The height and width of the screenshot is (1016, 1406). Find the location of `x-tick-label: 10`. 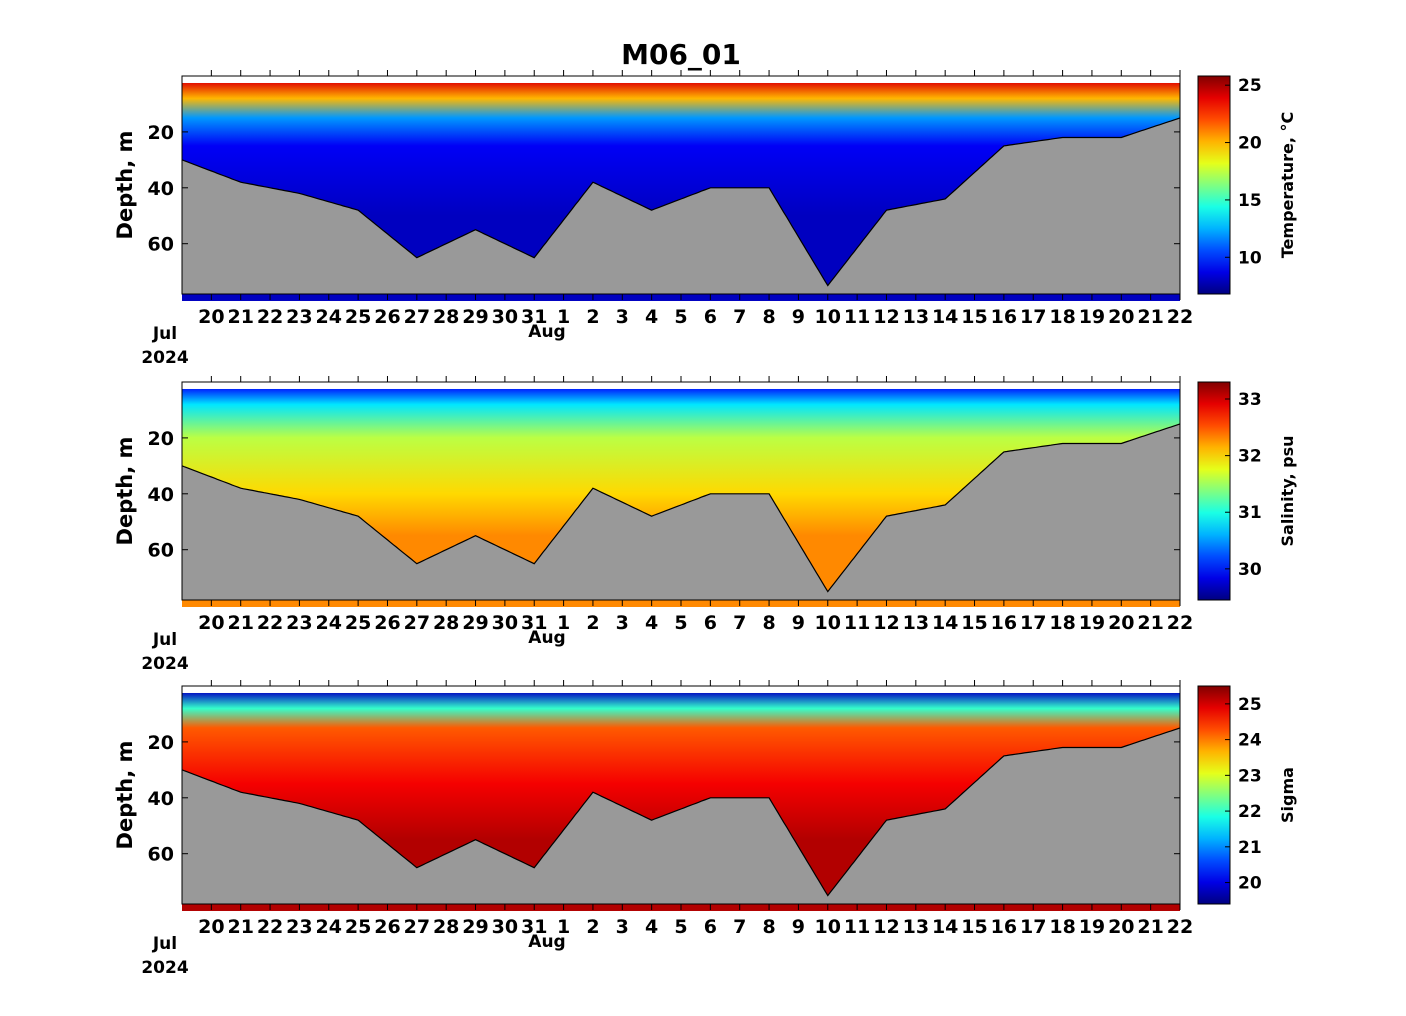

x-tick-label: 10 is located at coordinates (828, 623).